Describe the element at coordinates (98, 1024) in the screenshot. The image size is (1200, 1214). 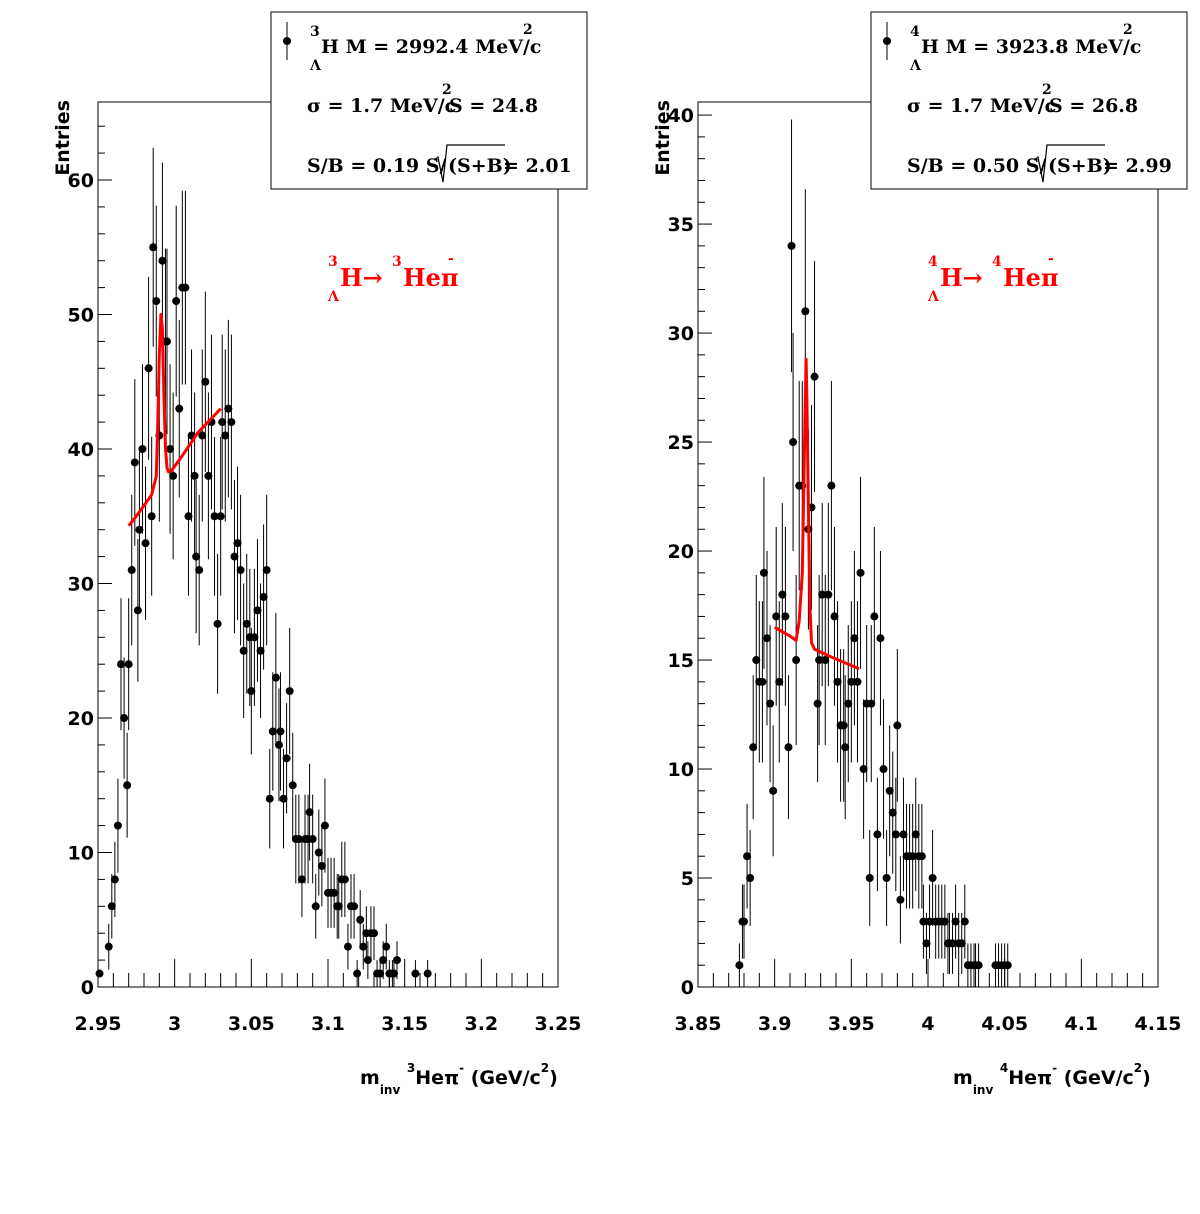
I see `x-tick-label: 2.95` at that location.